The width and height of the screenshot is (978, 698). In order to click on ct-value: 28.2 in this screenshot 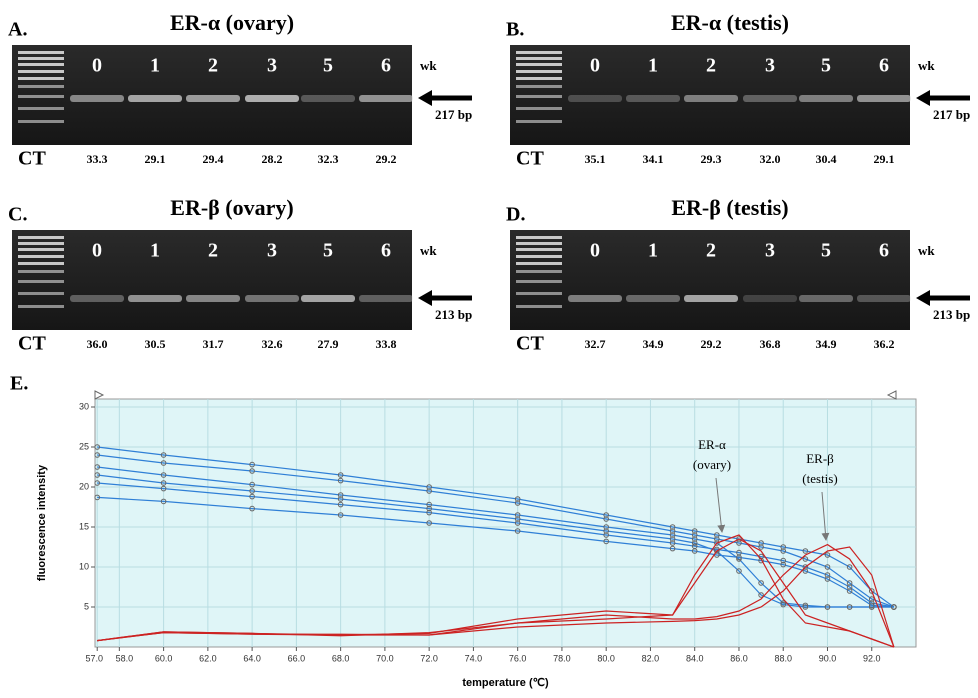, I will do `click(272, 159)`.